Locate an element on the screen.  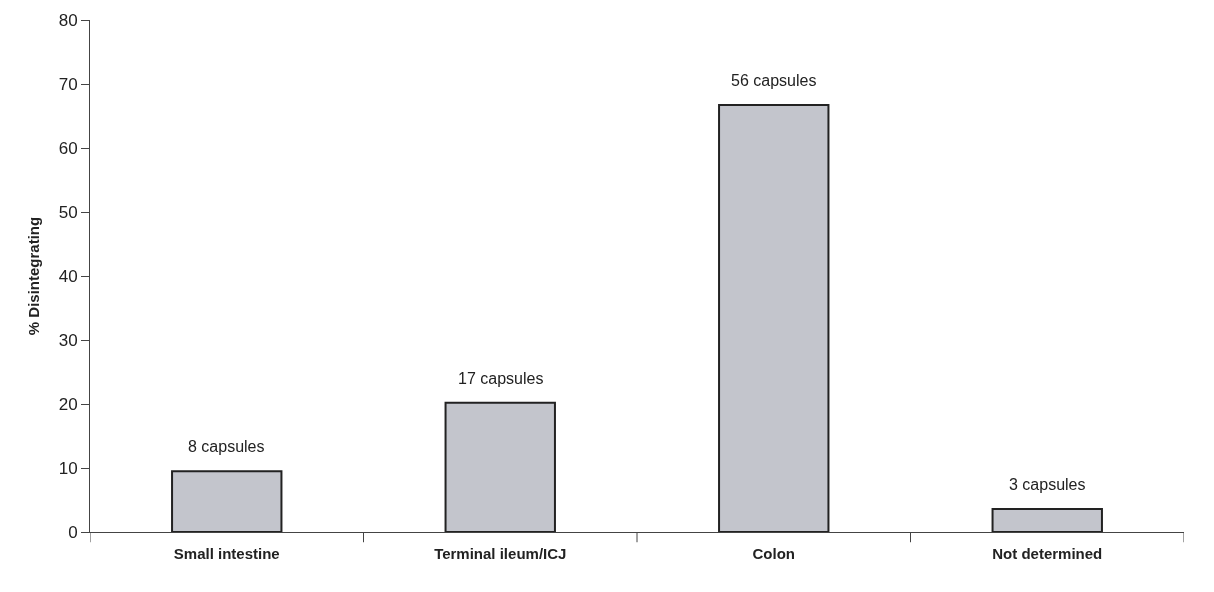
y-tick-label: 60 is located at coordinates (68, 148).